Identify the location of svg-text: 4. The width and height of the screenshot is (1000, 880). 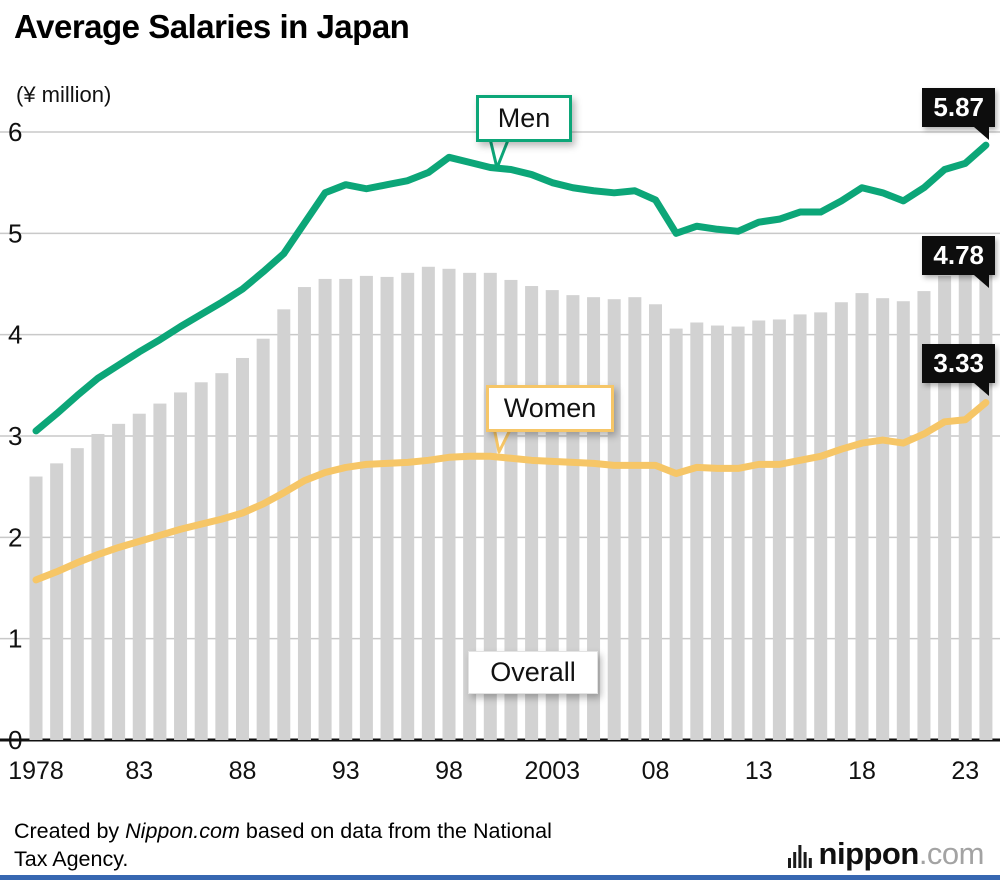
(15, 335).